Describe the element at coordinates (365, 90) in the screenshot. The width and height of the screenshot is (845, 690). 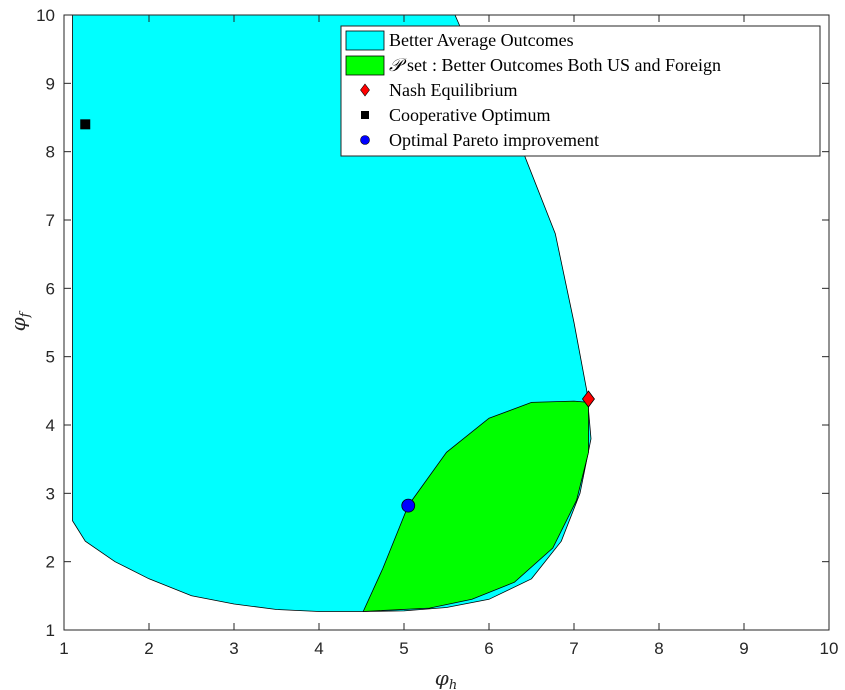
I see `legend-marker-nash` at that location.